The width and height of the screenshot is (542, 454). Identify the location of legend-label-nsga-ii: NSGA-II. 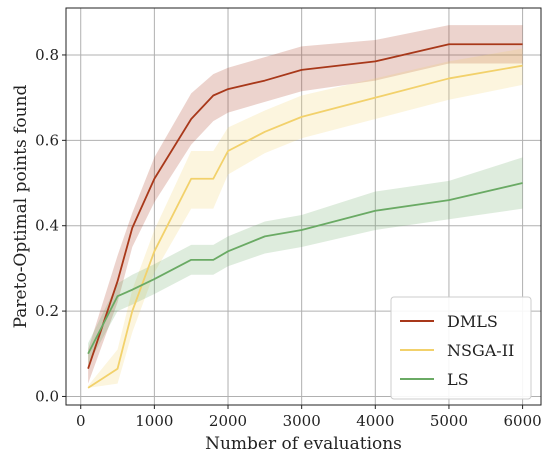
(480, 350).